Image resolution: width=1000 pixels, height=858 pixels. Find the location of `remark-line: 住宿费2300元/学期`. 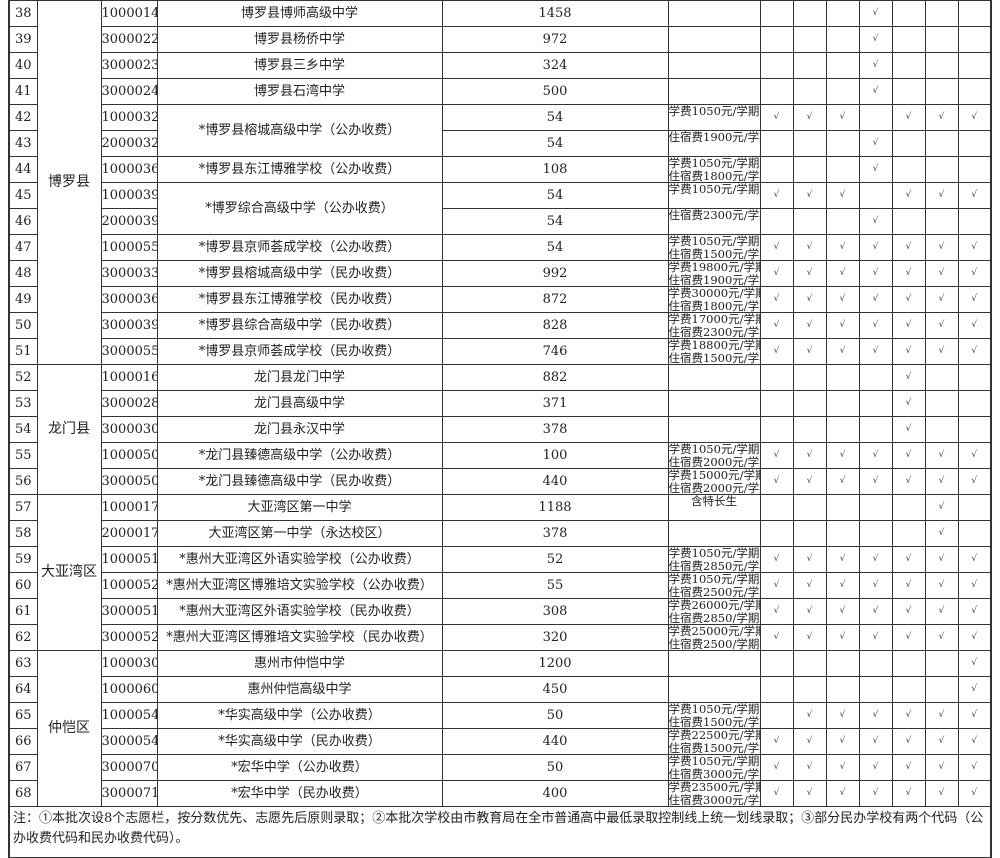

remark-line: 住宿费2300元/学期 is located at coordinates (714, 215).